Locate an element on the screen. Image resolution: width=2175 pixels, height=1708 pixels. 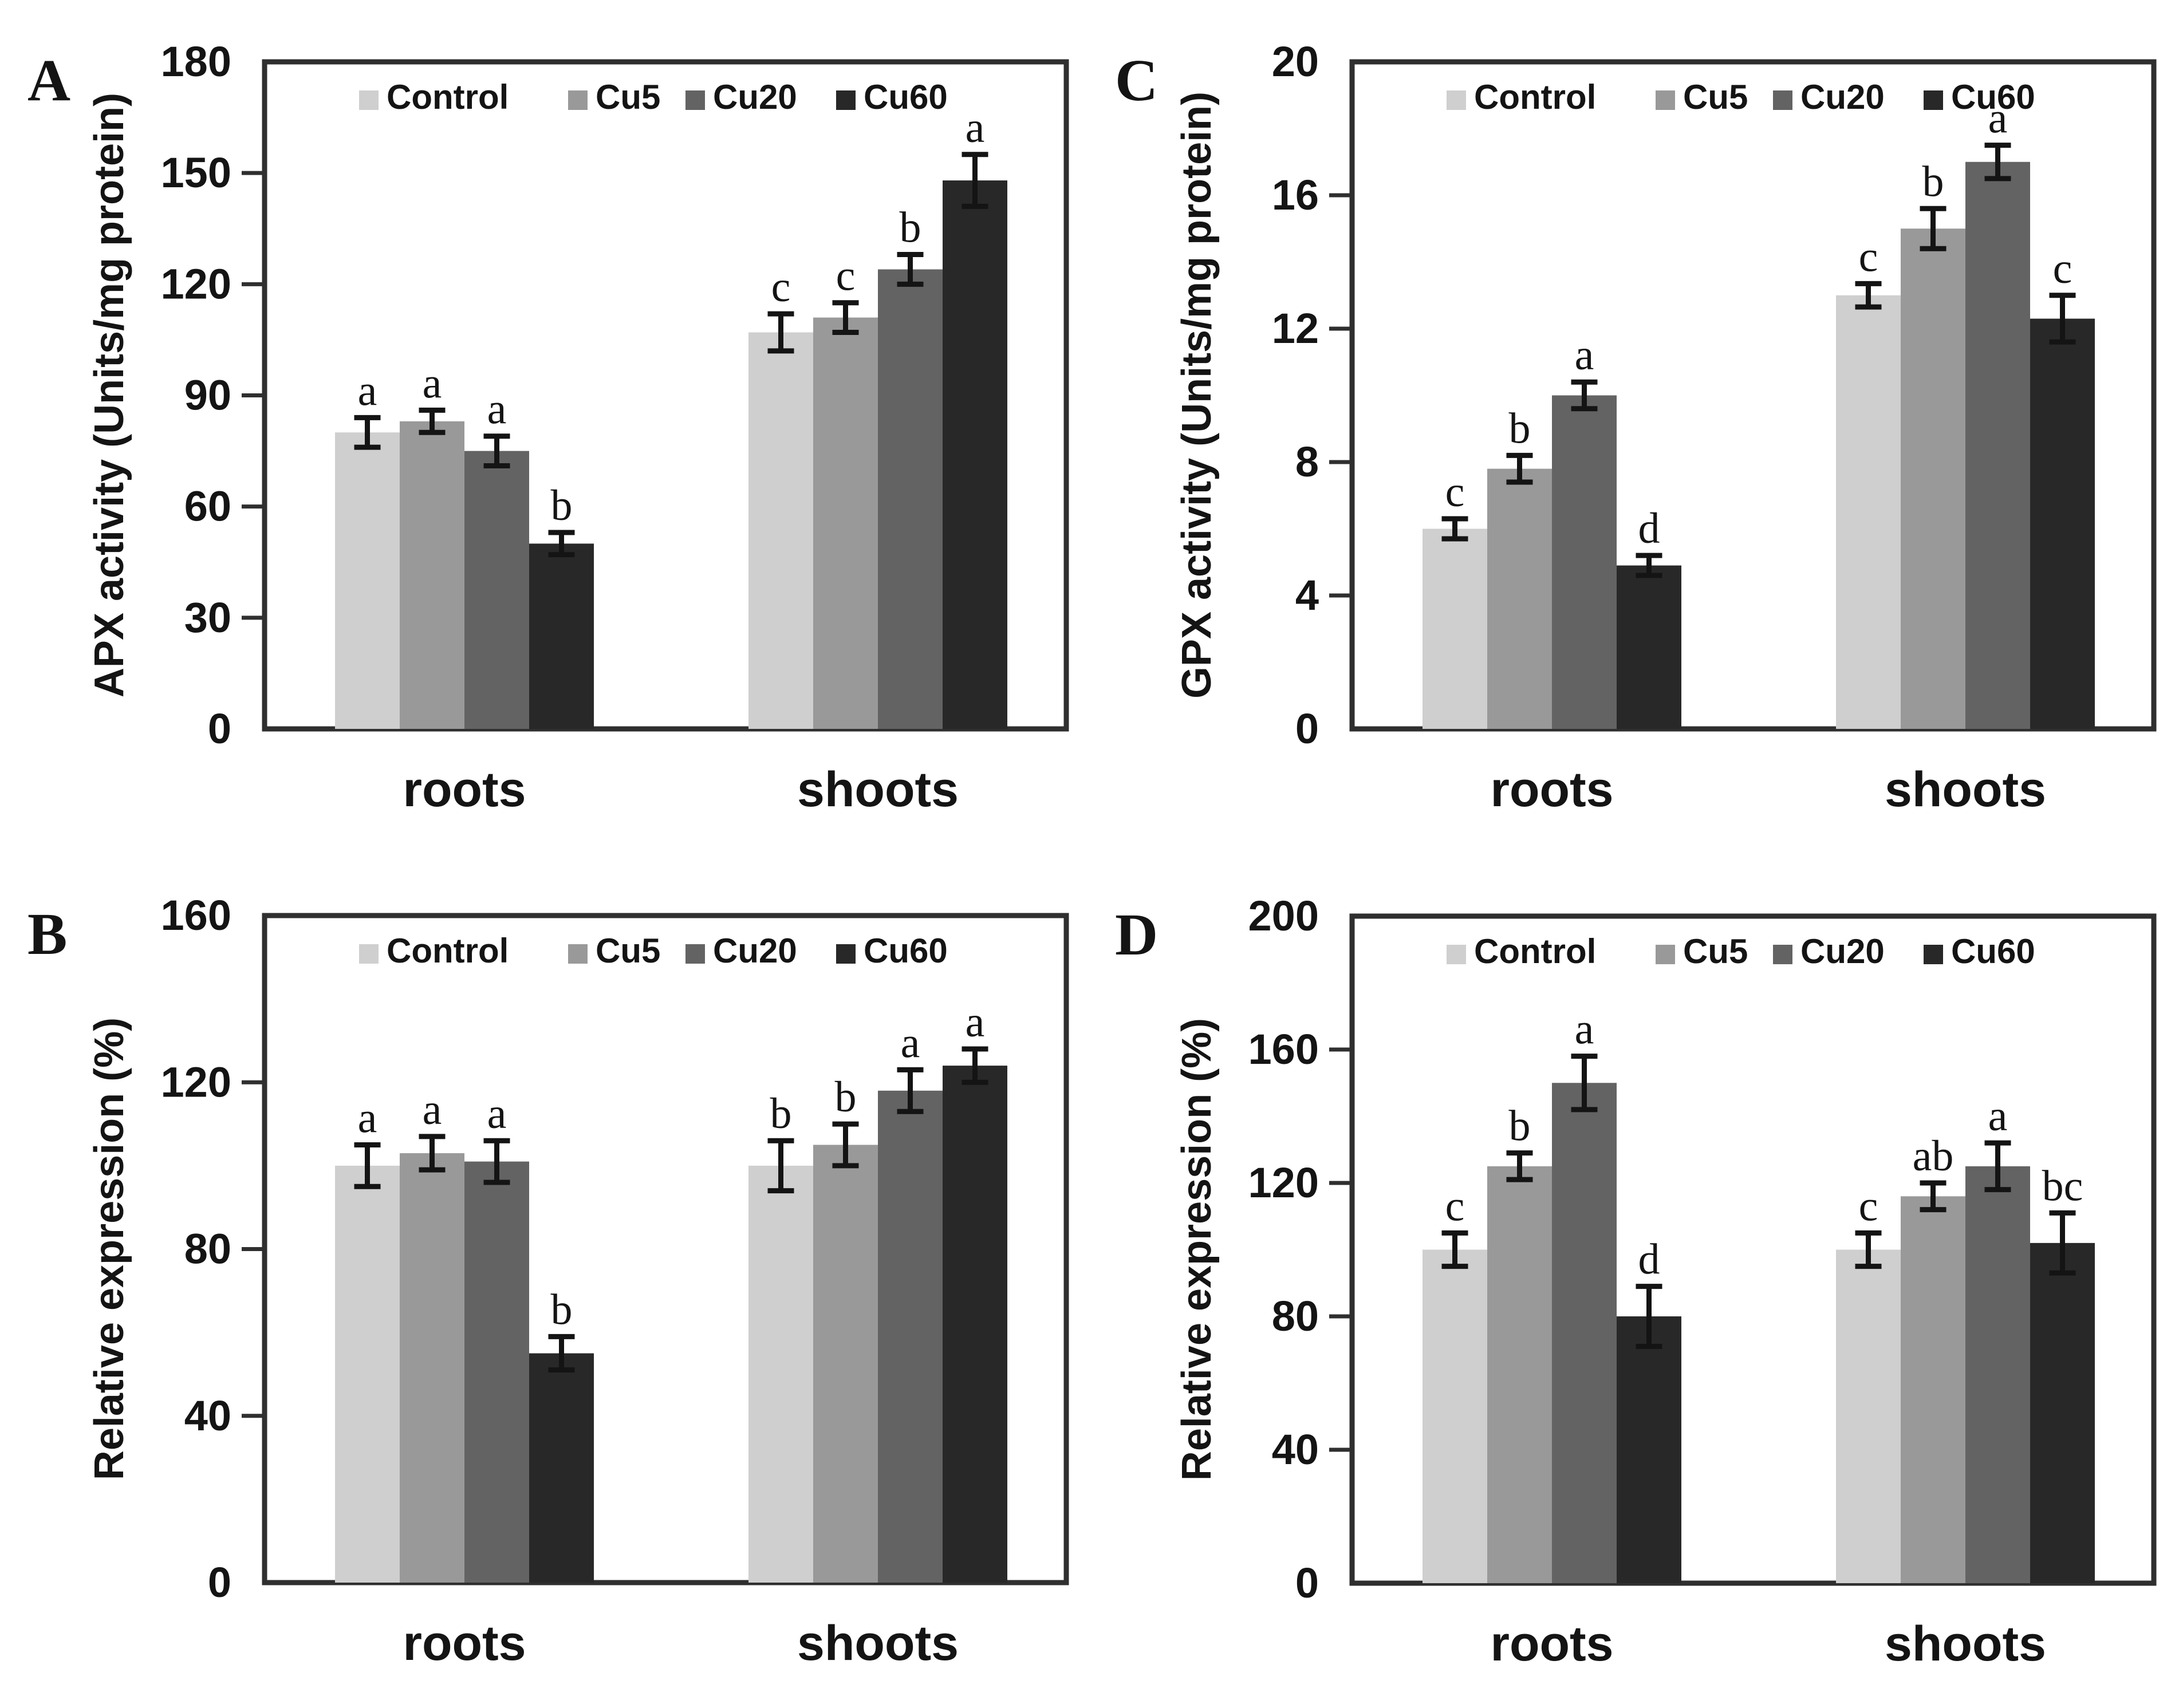
legend-swatch-D-Cu60 is located at coordinates (1933, 955).